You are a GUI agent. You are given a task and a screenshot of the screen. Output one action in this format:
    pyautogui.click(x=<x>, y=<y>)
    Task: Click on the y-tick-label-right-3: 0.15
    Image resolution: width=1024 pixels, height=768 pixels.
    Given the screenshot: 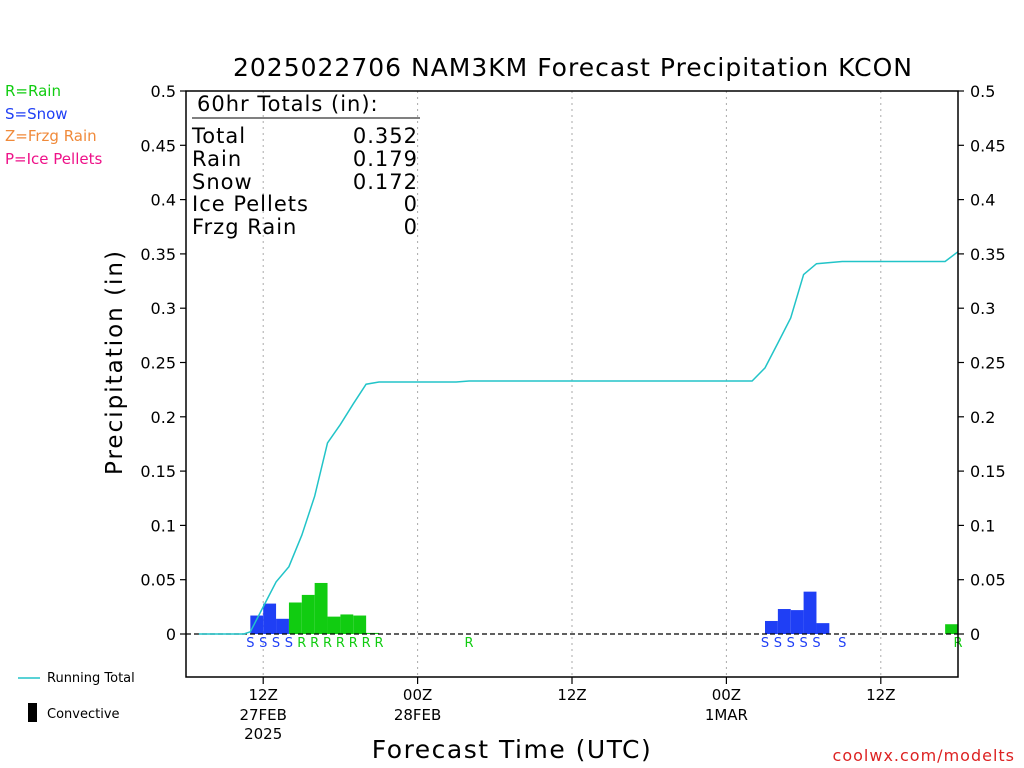 What is the action you would take?
    pyautogui.click(x=988, y=471)
    